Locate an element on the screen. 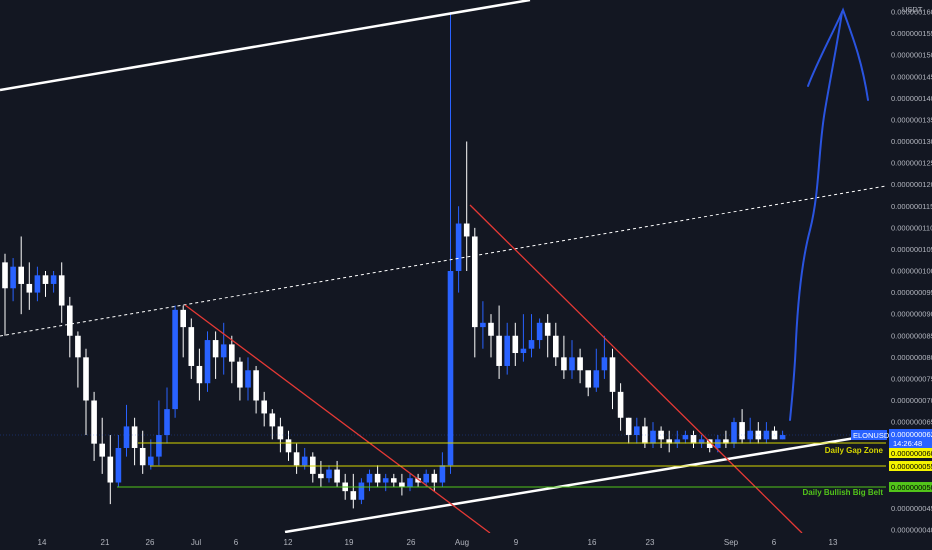  daily-bullish-big-belt-label: Daily Bullish Big Belt is located at coordinates (843, 492).